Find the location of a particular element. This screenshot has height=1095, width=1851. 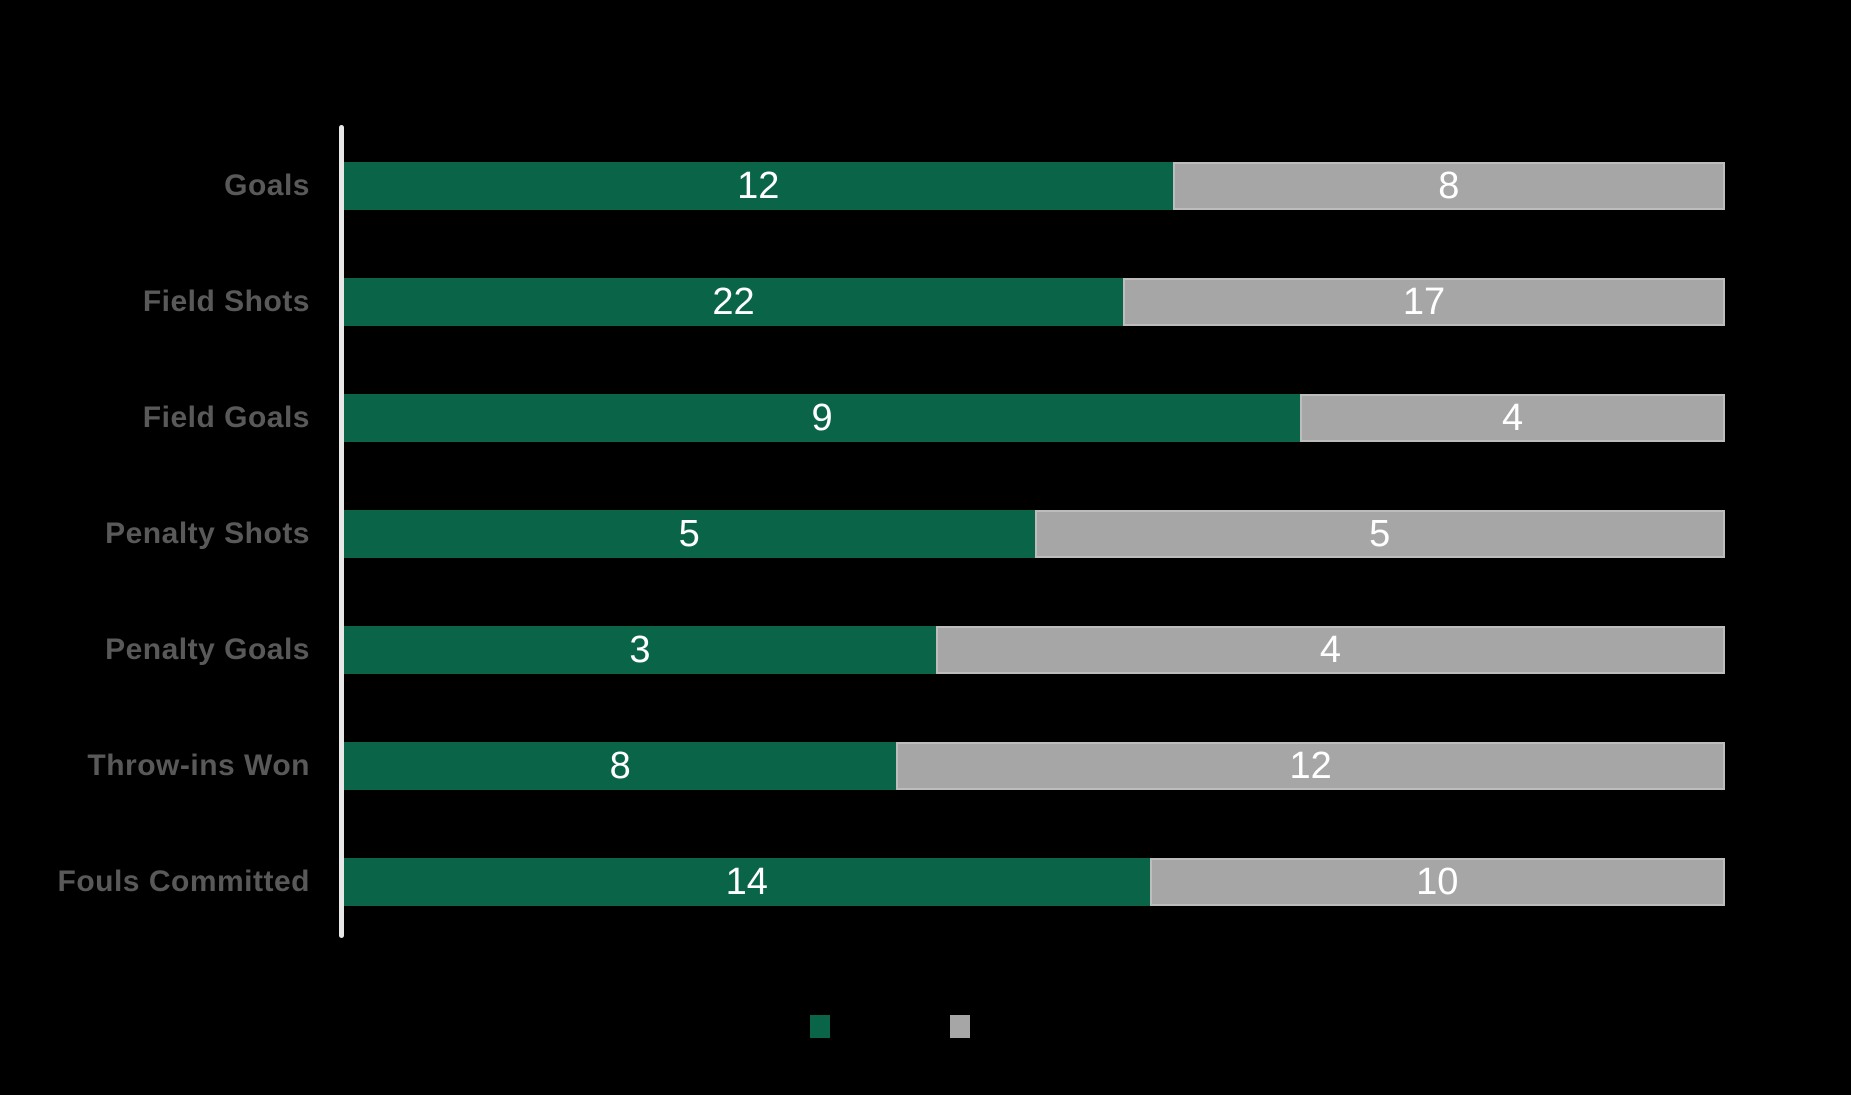

bar-value-green: 8 is located at coordinates (620, 766).